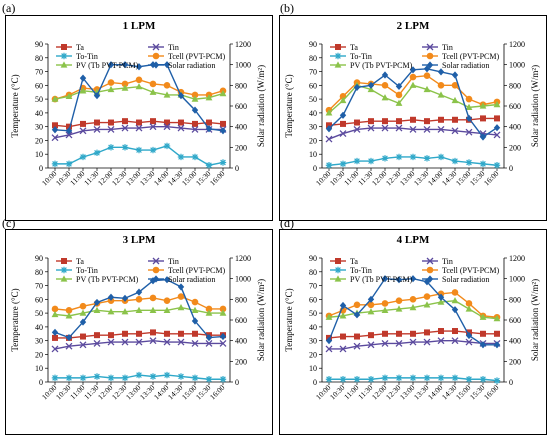 The height and width of the screenshot is (439, 550). What do you see at coordinates (351, 270) in the screenshot?
I see `legend-item-to-tin: To-Tin` at bounding box center [351, 270].